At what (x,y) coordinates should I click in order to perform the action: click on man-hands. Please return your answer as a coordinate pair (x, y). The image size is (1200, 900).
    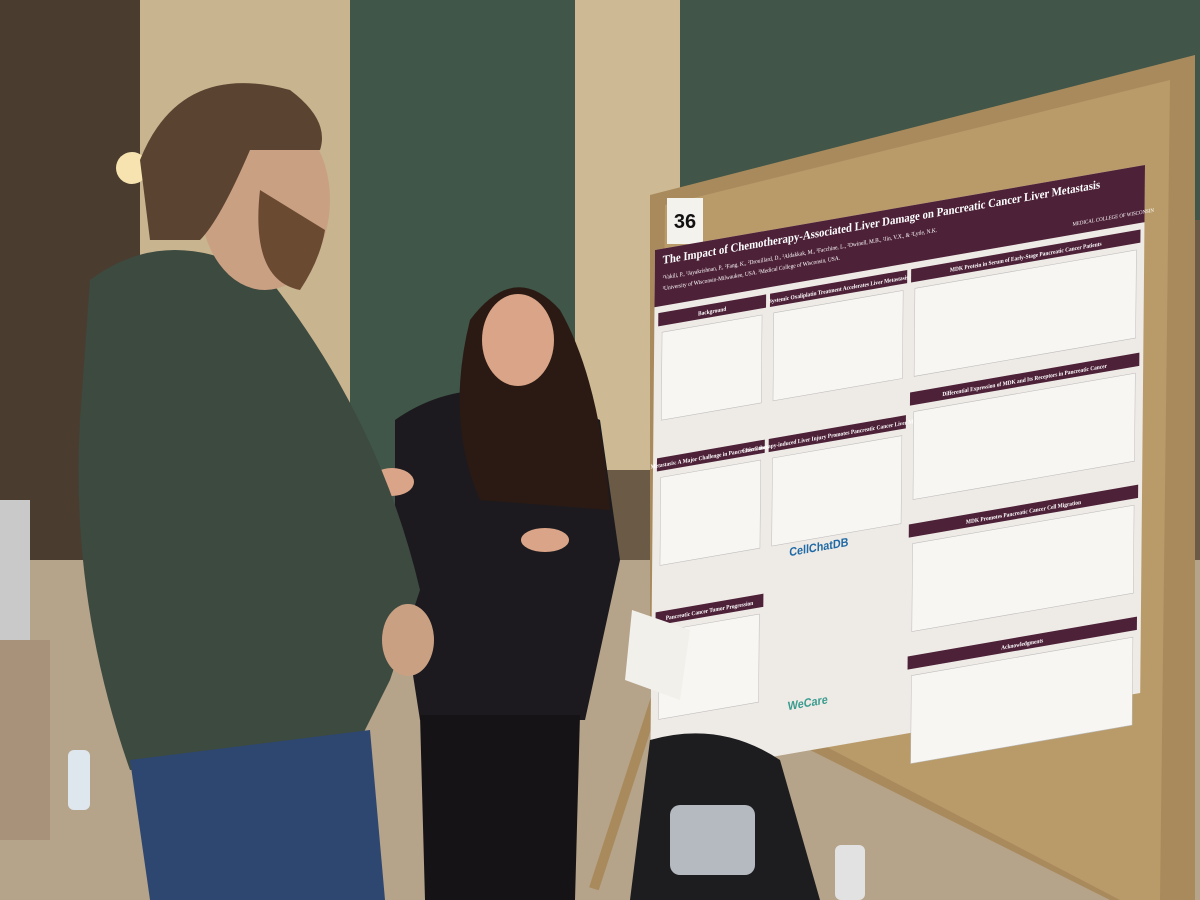
    Looking at the image, I should click on (408, 640).